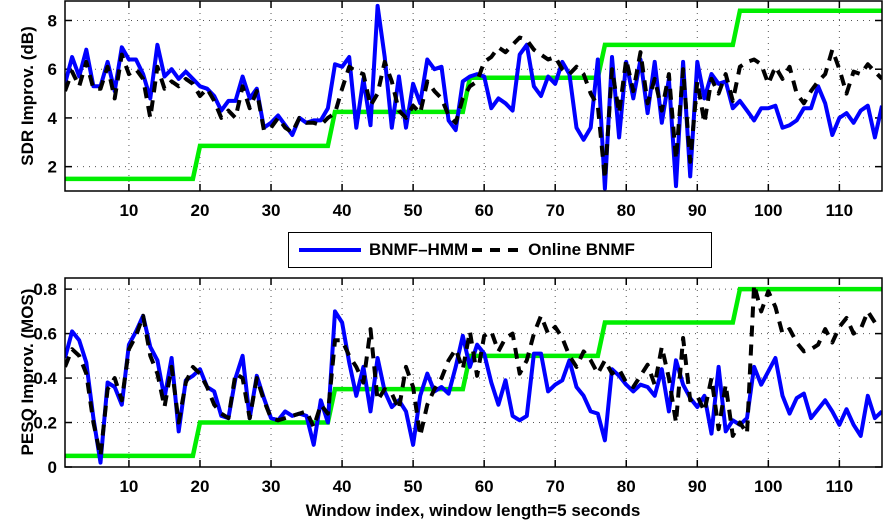 The width and height of the screenshot is (885, 522). What do you see at coordinates (45, 289) in the screenshot?
I see `y-tick-label: 0.8` at bounding box center [45, 289].